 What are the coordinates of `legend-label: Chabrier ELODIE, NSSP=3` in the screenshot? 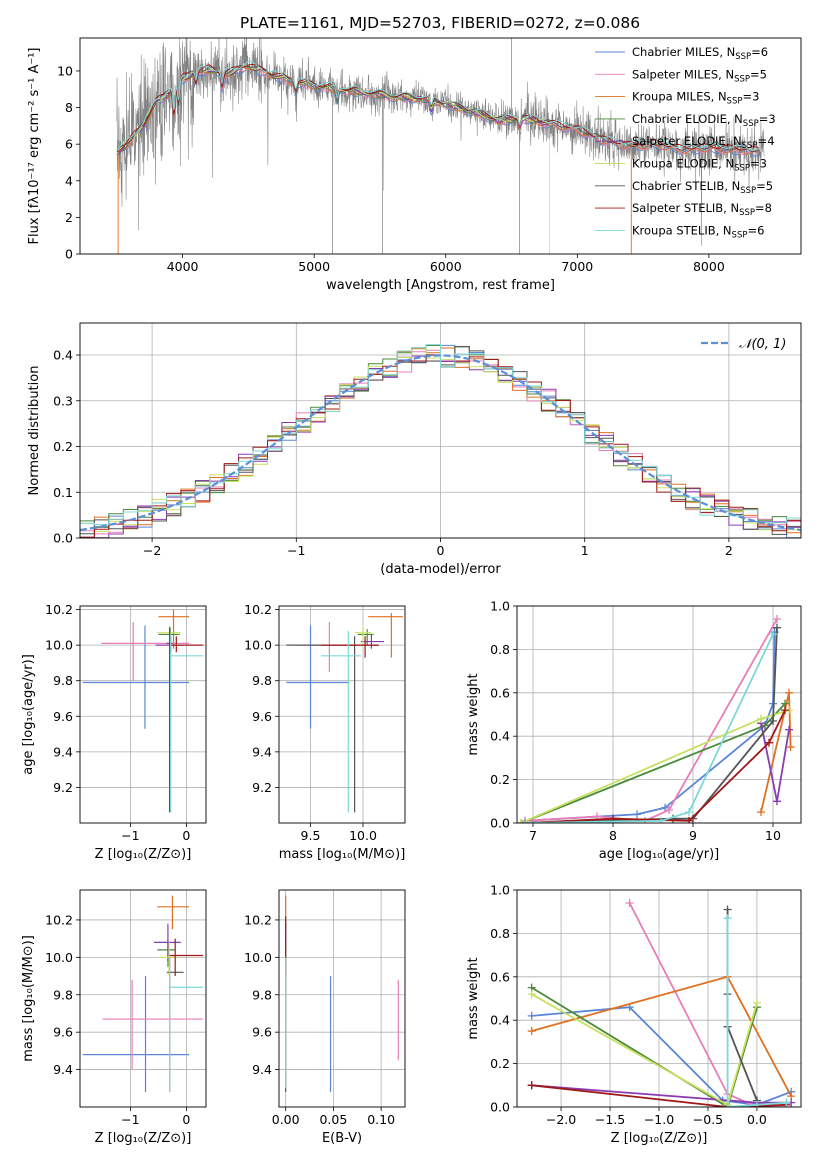 It's located at (704, 120).